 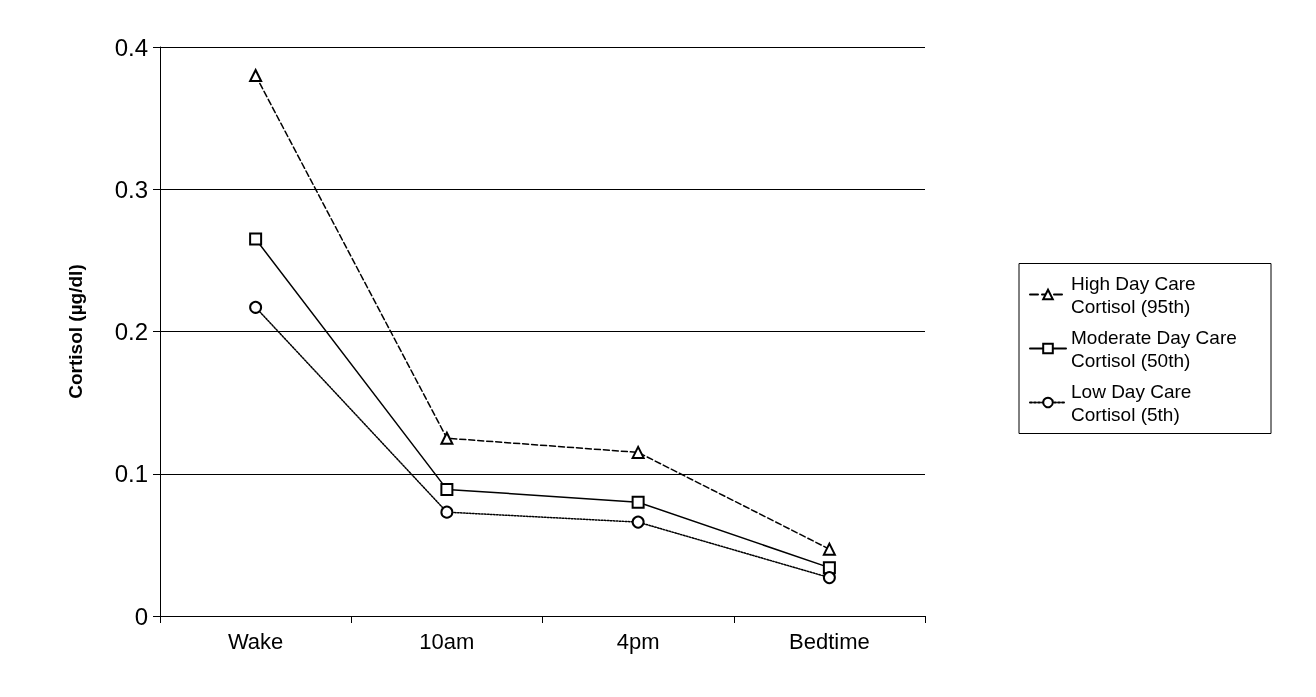 I want to click on x-tick-label: Bedtime, so click(x=829, y=641).